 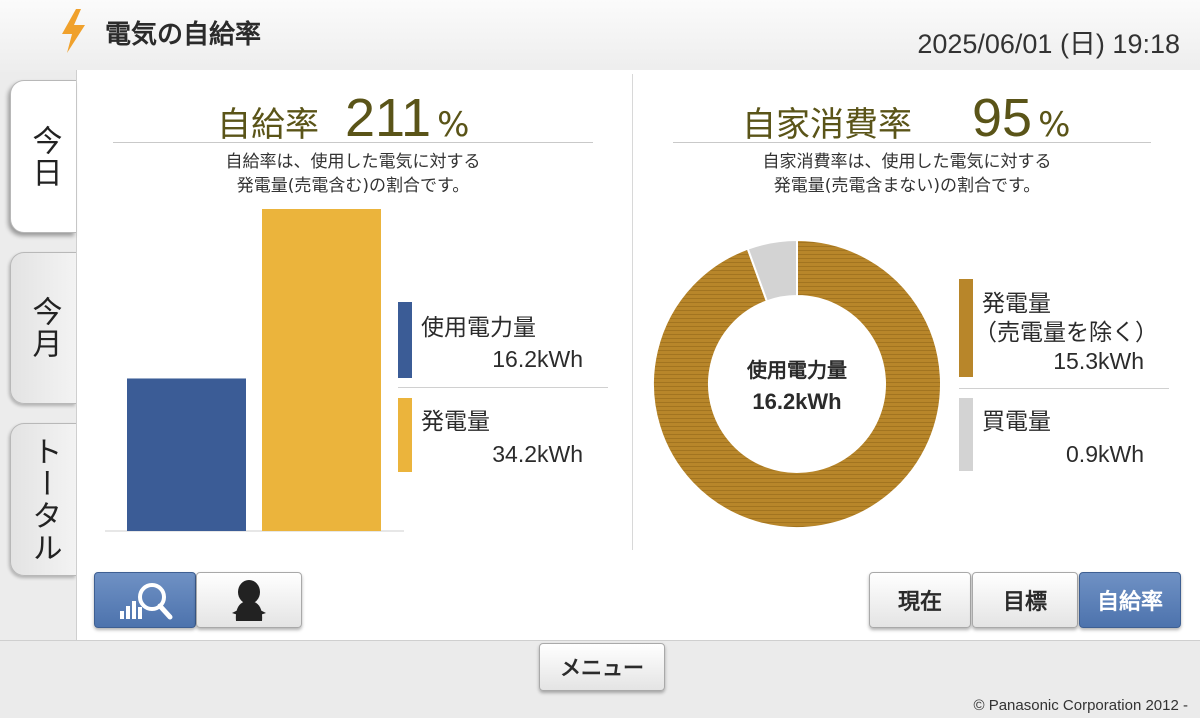 I want to click on tab-month: 今月, so click(x=43, y=328).